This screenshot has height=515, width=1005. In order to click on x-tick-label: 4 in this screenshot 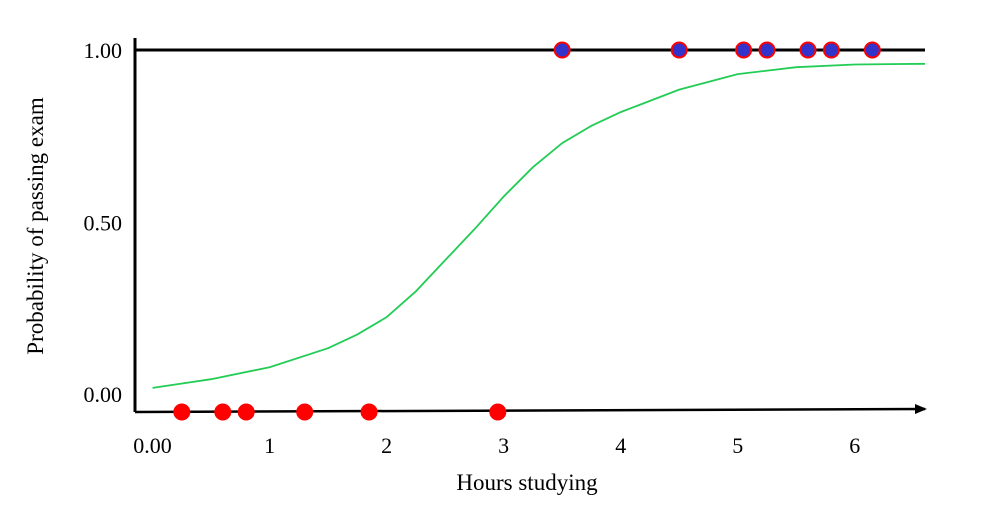, I will do `click(620, 445)`.